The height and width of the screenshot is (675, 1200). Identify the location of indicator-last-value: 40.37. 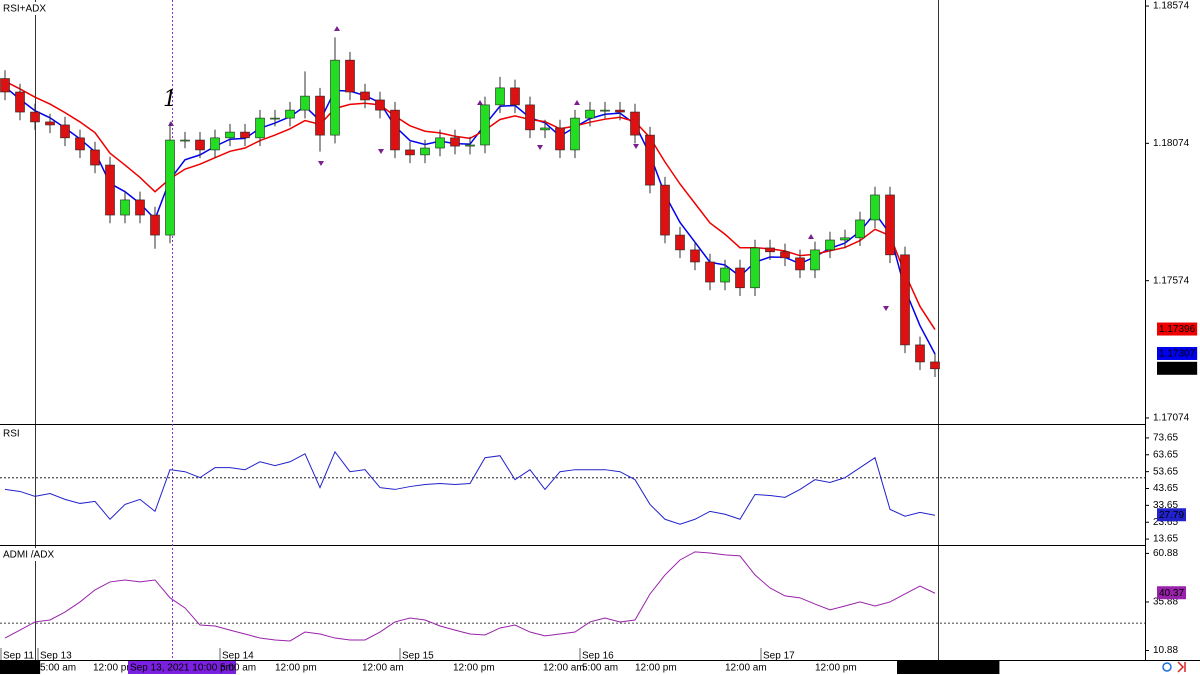
(1171, 593).